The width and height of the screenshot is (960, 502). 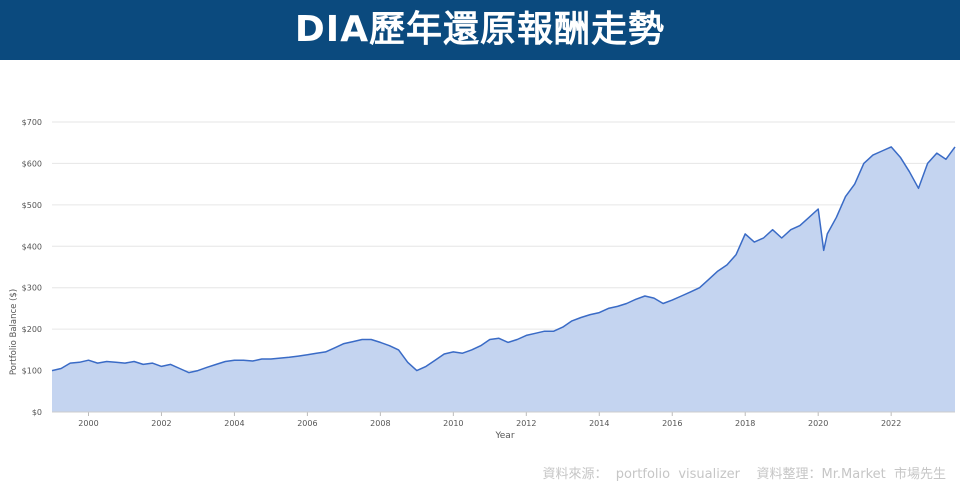 I want to click on y-tick-label: $700, so click(x=32, y=122).